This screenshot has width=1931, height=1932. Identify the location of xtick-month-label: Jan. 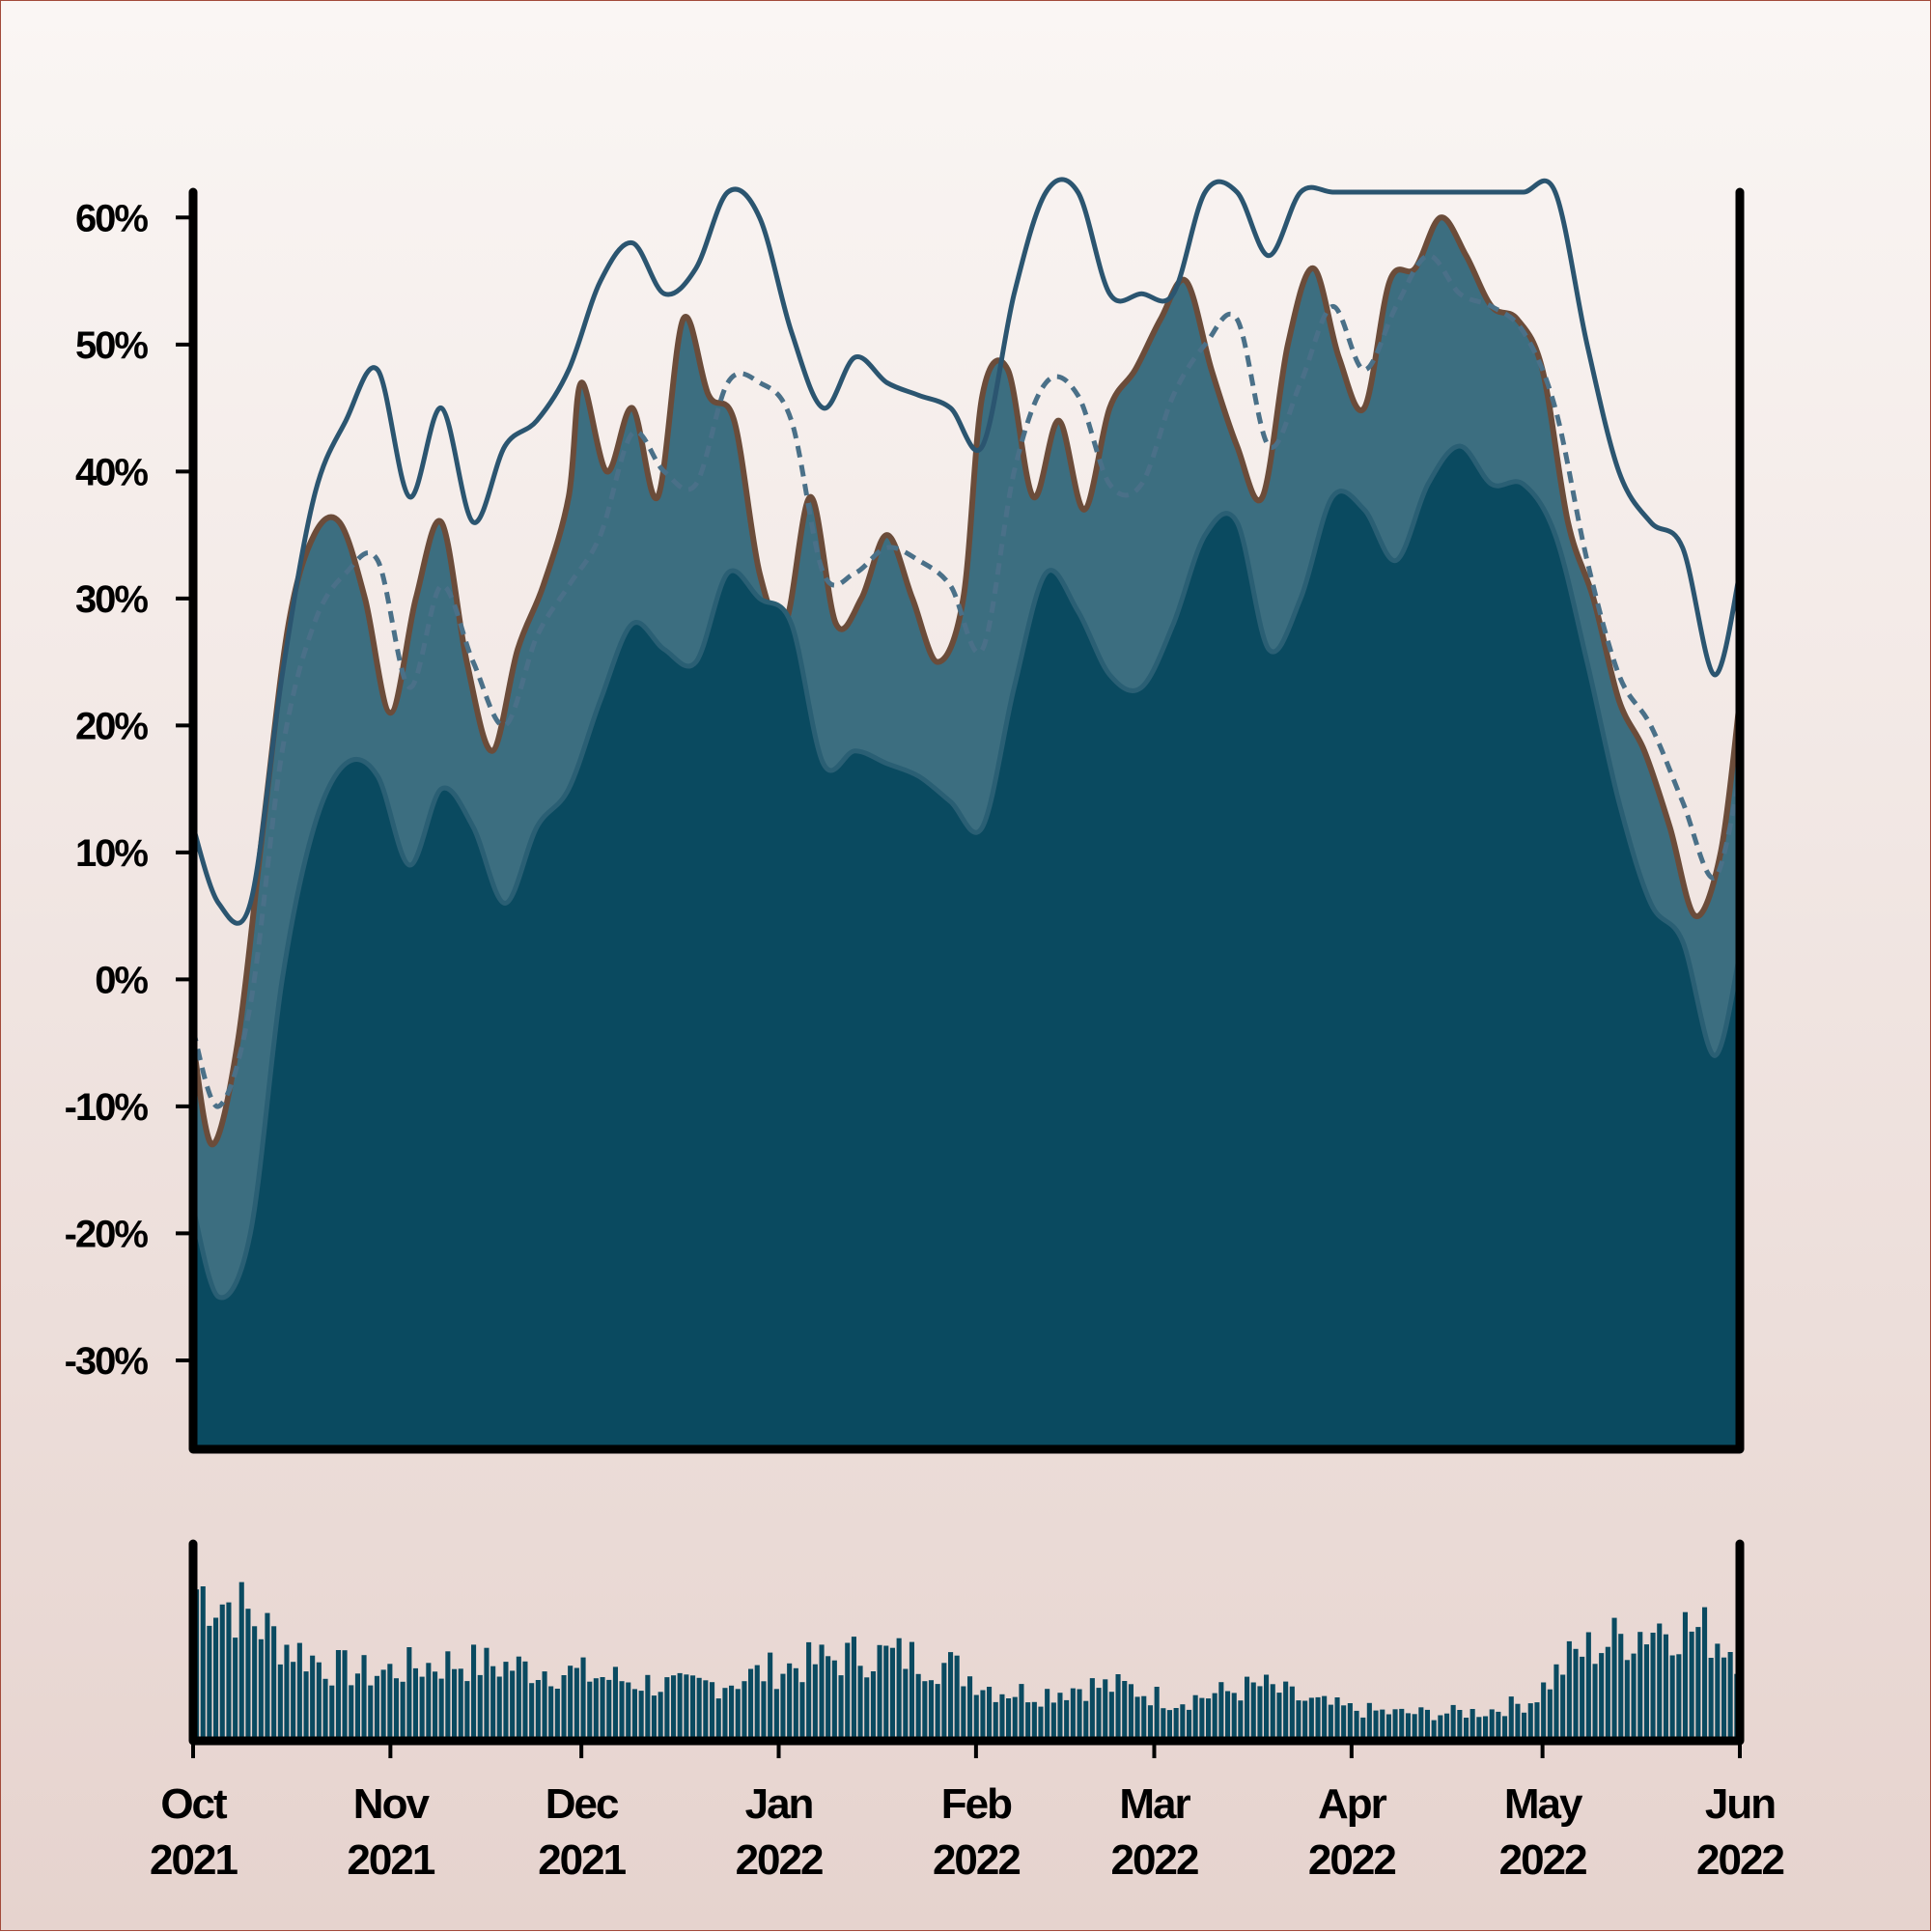
(779, 1804).